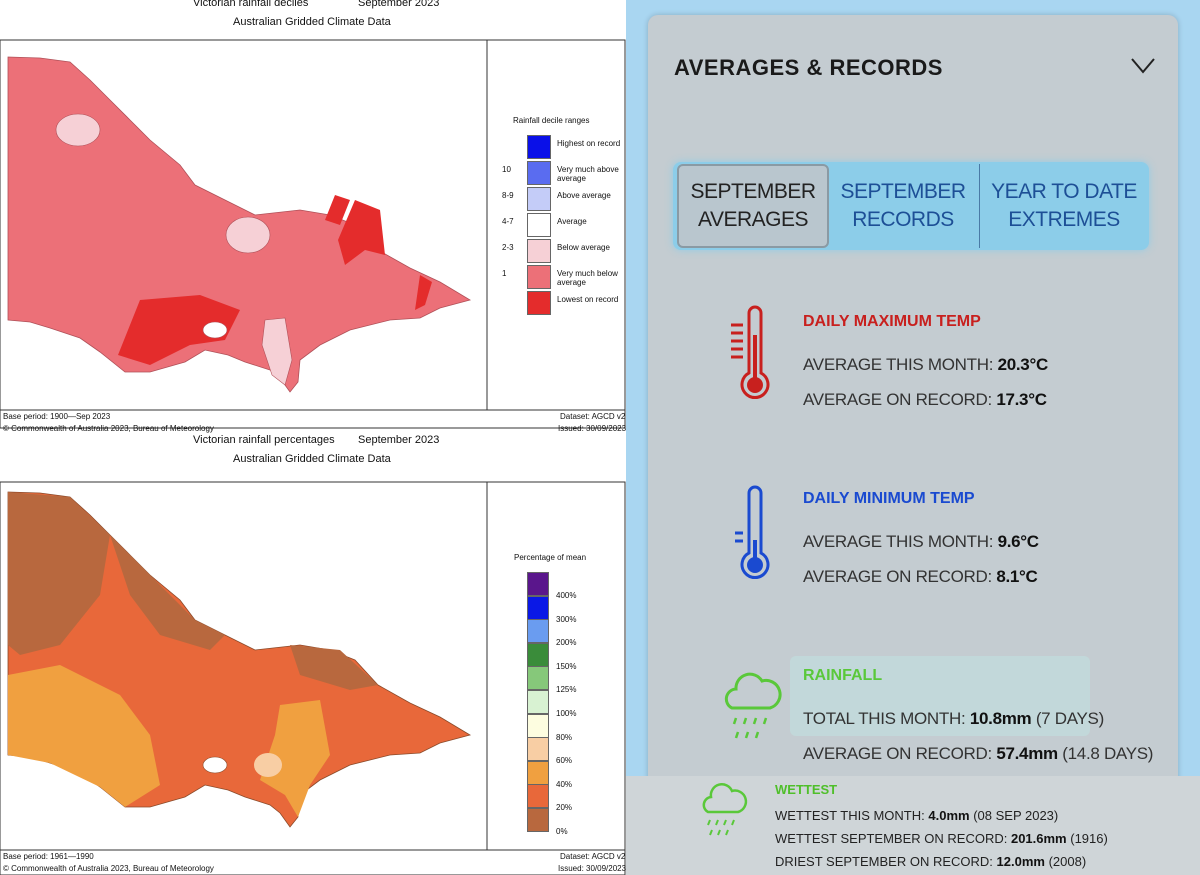 This screenshot has width=1200, height=875. What do you see at coordinates (566, 690) in the screenshot?
I see `legend-label: 125%` at bounding box center [566, 690].